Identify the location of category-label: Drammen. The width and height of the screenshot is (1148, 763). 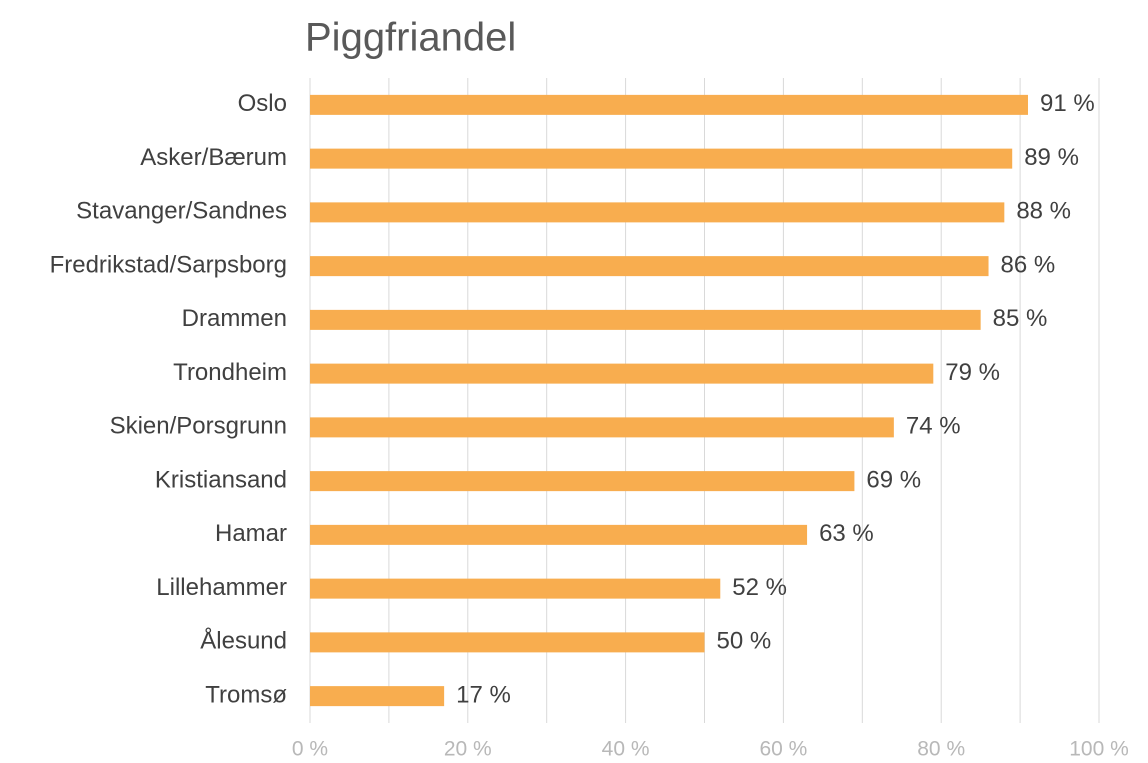
(234, 318).